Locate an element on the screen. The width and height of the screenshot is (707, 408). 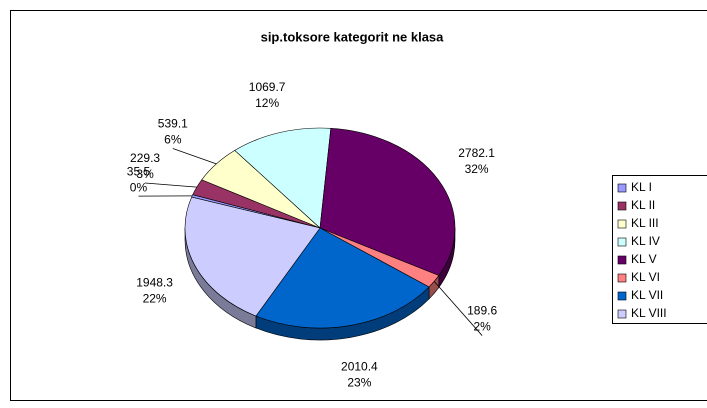
data-label-percent: 3% is located at coordinates (145, 174).